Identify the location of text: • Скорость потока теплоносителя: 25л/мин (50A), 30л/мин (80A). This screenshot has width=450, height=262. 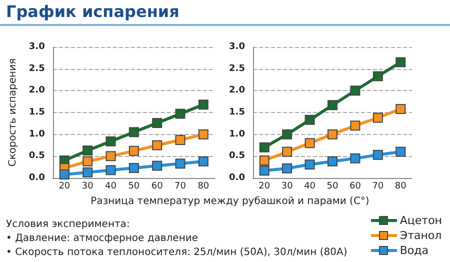
(177, 253).